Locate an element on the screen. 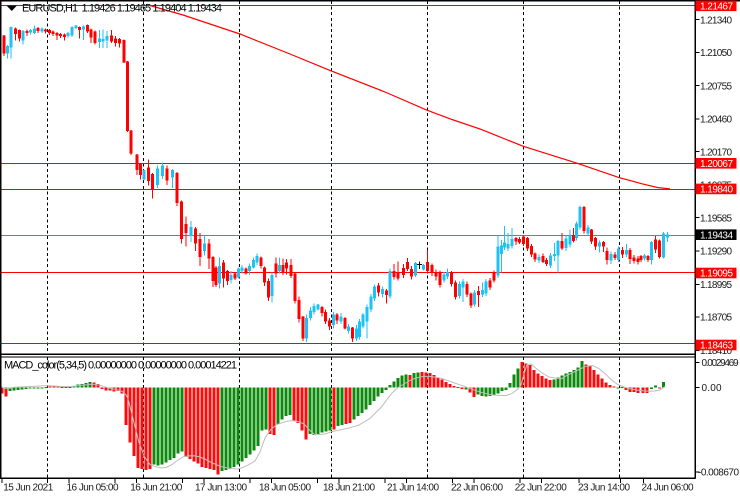 This screenshot has height=500, width=740. svg-text: 23 Jun 14:00 is located at coordinates (604, 488).